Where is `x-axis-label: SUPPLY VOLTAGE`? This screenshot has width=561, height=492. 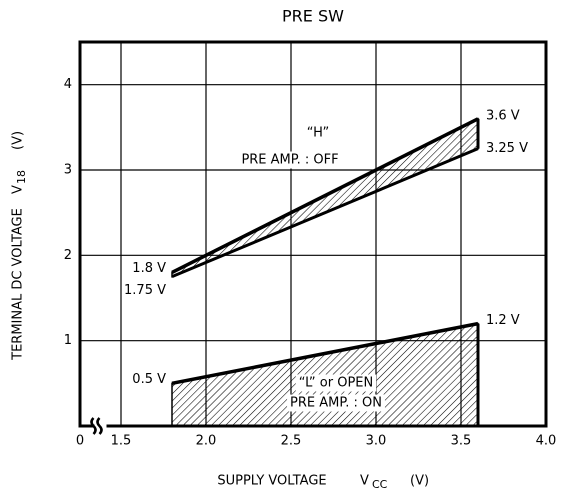 x-axis-label: SUPPLY VOLTAGE is located at coordinates (271, 481).